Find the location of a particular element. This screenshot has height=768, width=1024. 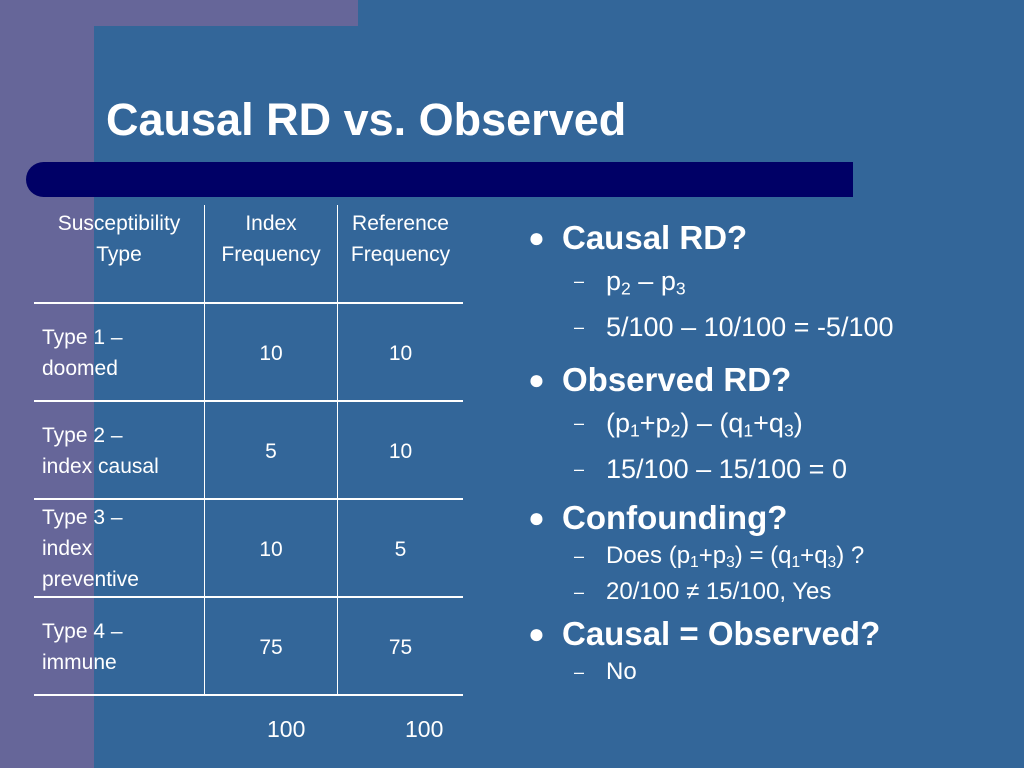

sub-item-causal-formula: – p2 – p3 is located at coordinates (773, 281).